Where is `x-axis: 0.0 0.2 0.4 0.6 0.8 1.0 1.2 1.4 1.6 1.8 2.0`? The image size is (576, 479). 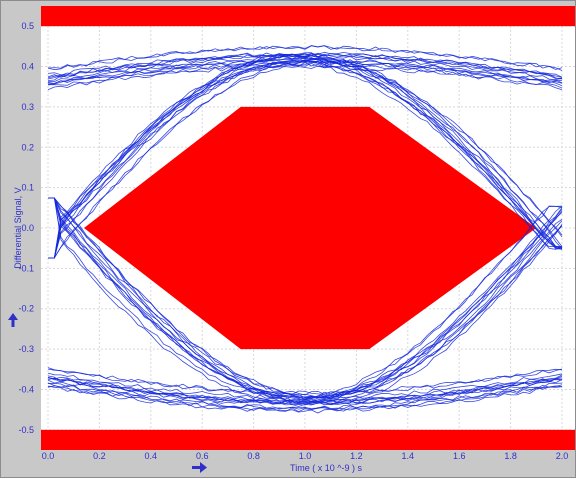 x-axis: 0.0 0.2 0.4 0.6 0.8 1.0 1.2 1.4 1.6 1.8 2.0 is located at coordinates (305, 456).